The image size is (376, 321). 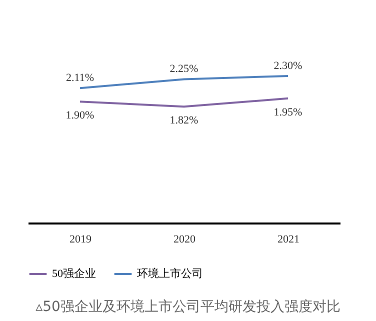 I want to click on data-label: 2.11%, so click(x=80, y=78).